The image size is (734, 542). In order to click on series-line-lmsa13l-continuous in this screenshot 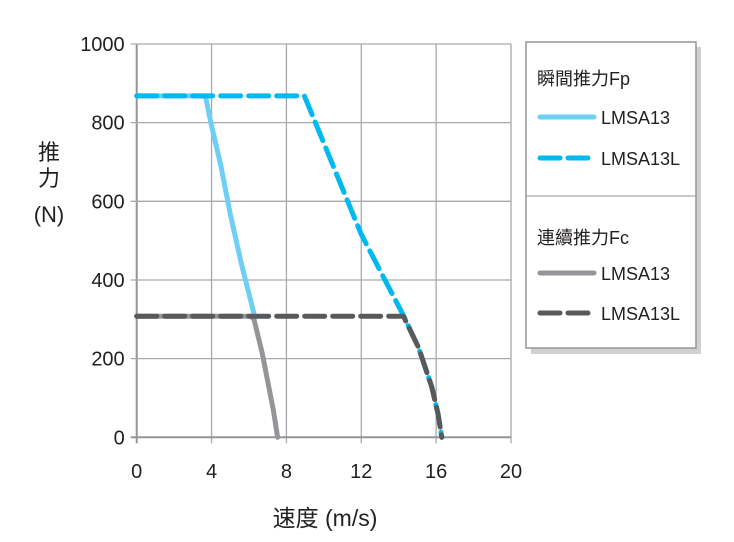, I will do `click(289, 376)`.